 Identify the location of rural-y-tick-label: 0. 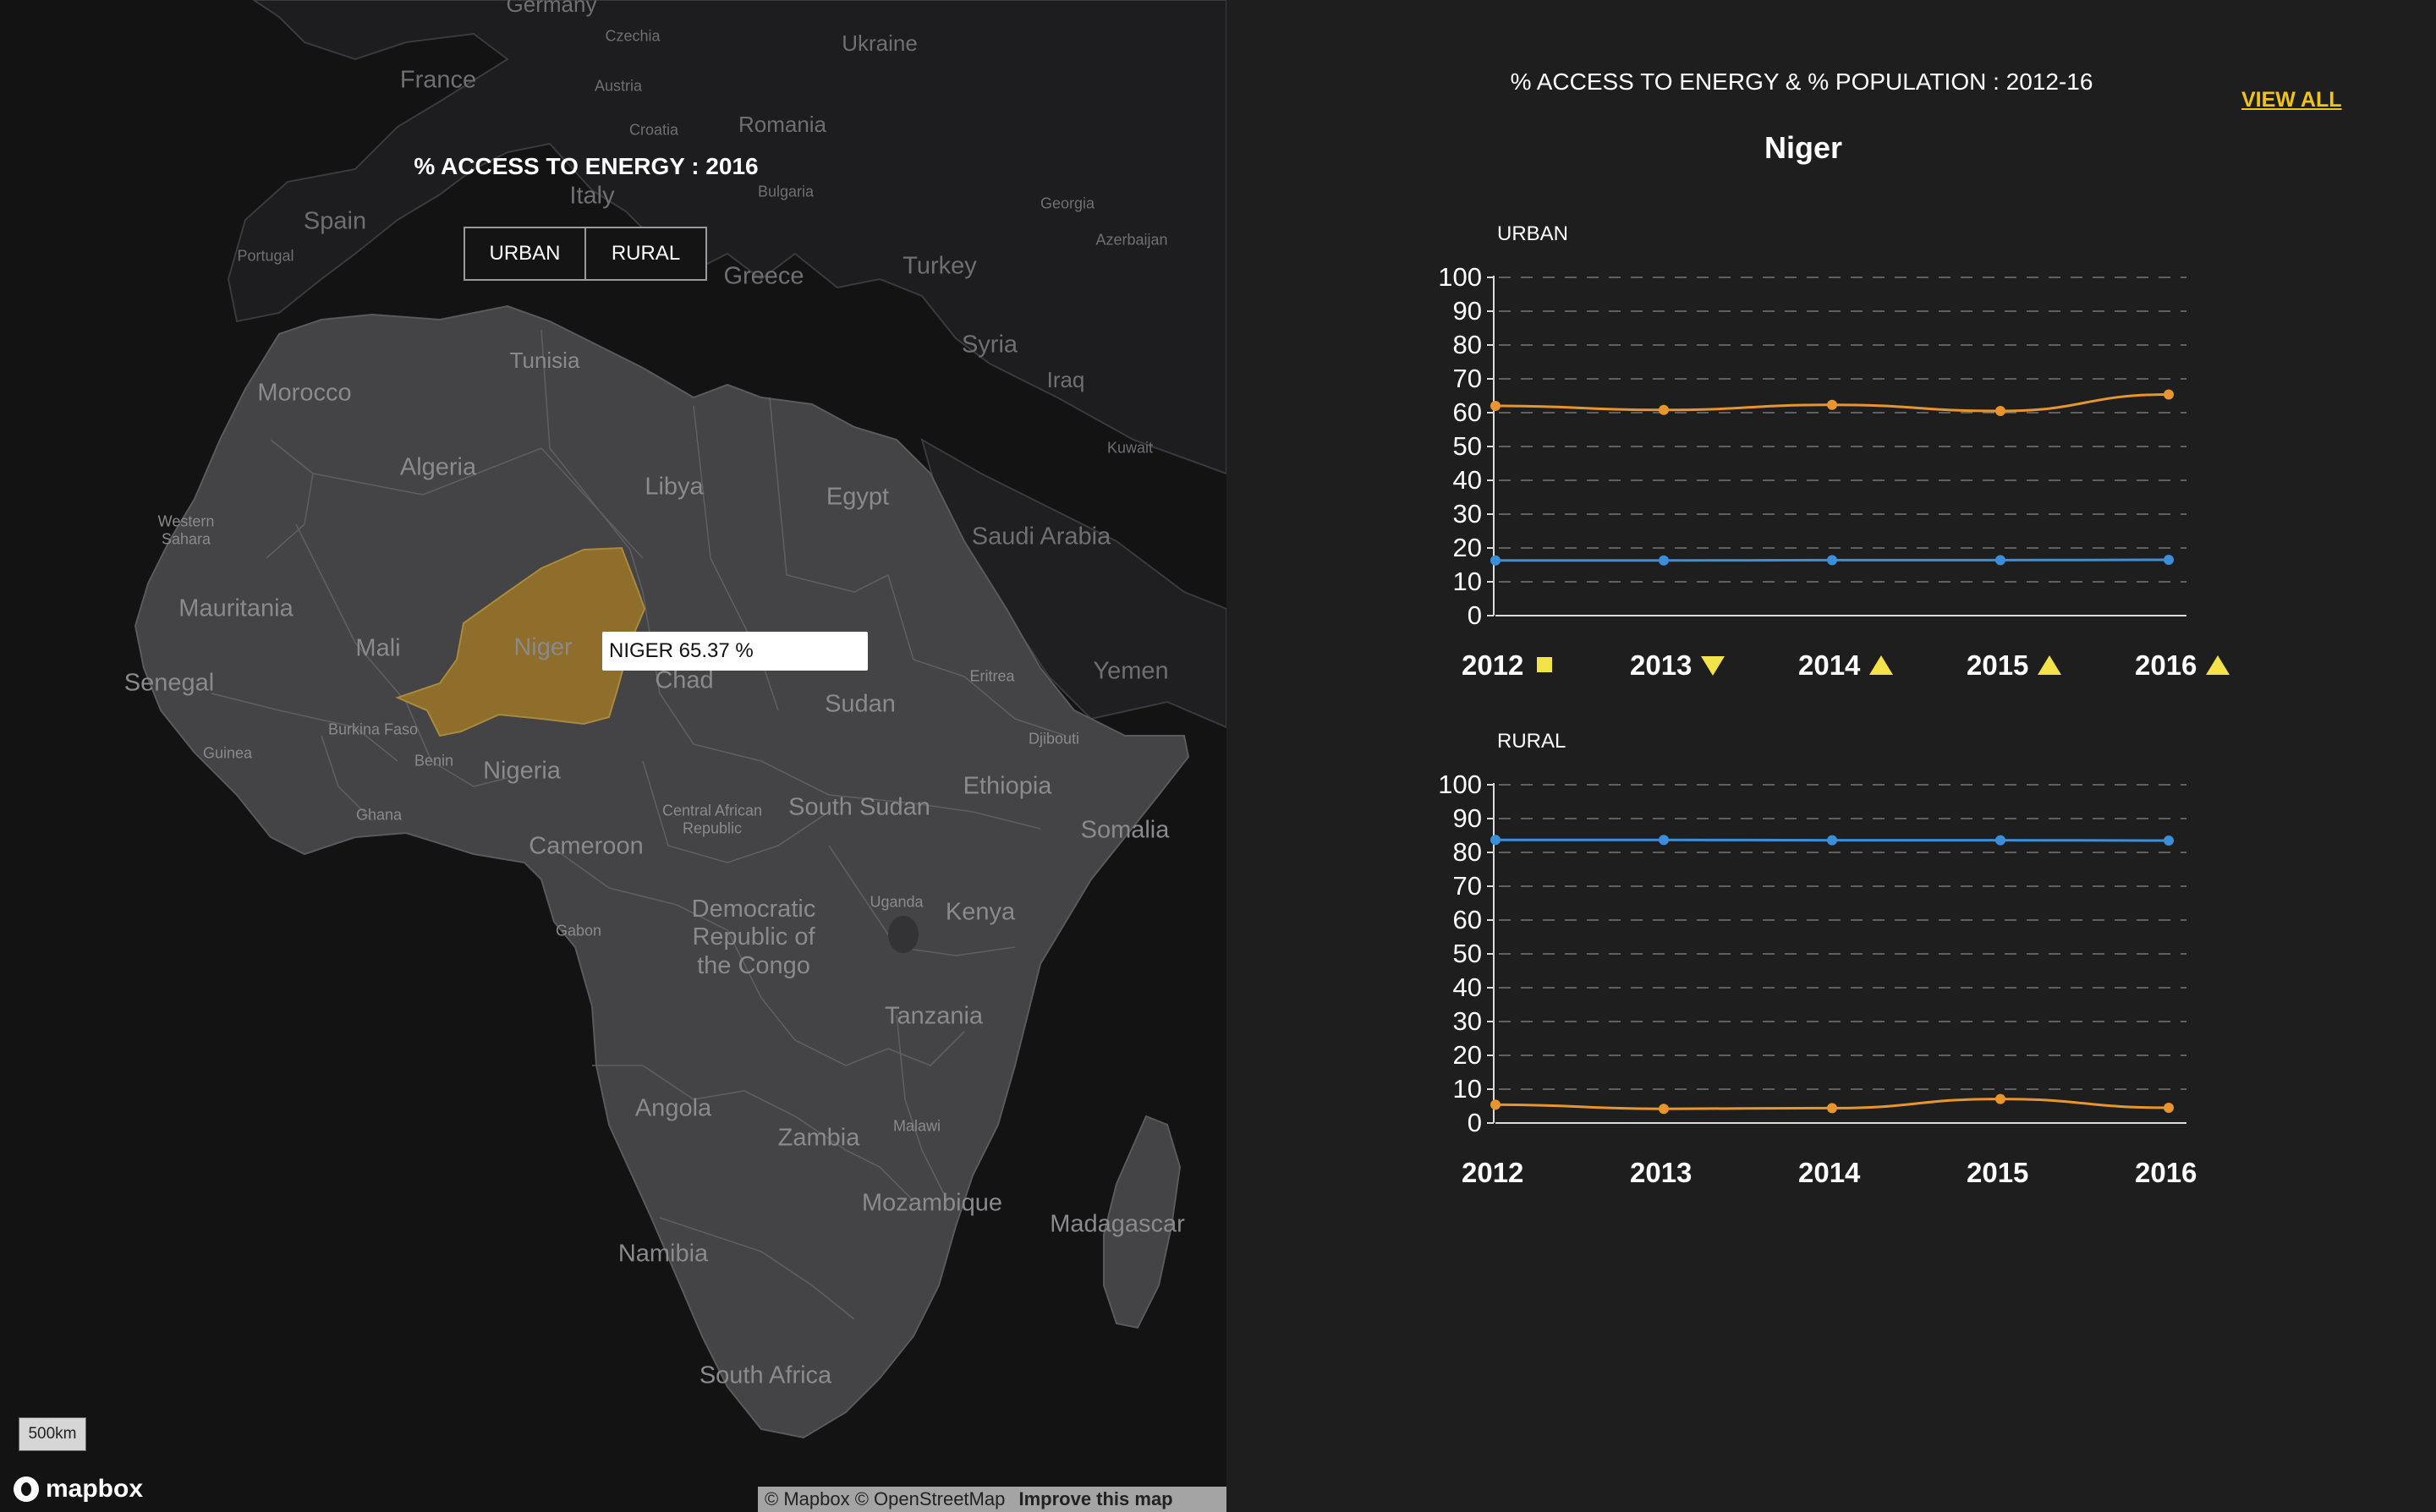
(1475, 1122).